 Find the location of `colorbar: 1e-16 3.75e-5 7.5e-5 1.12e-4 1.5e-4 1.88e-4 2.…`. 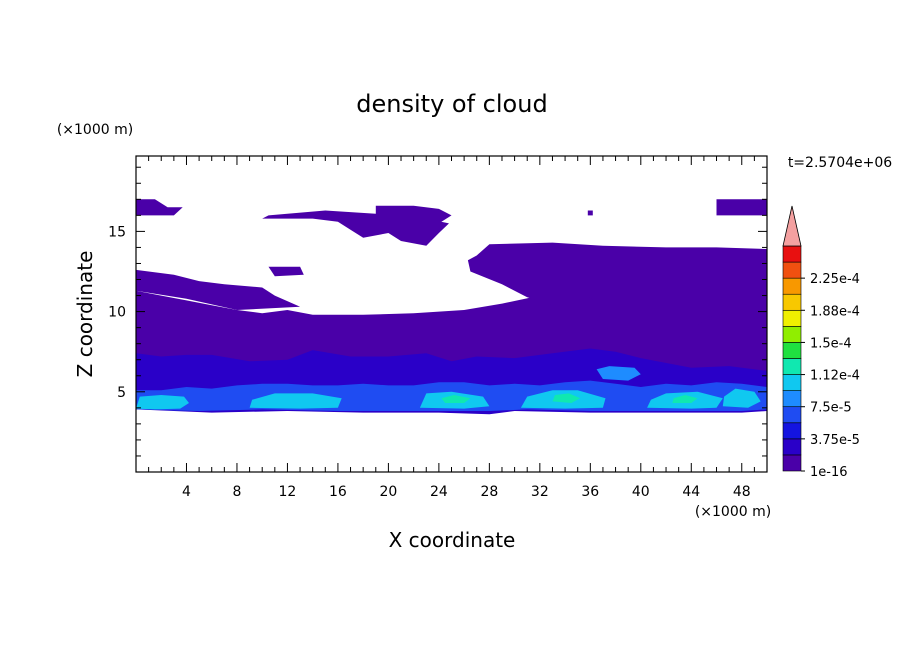

colorbar: 1e-16 3.75e-5 7.5e-5 1.12e-4 1.5e-4 1.88e-4 2.… is located at coordinates (821, 342).